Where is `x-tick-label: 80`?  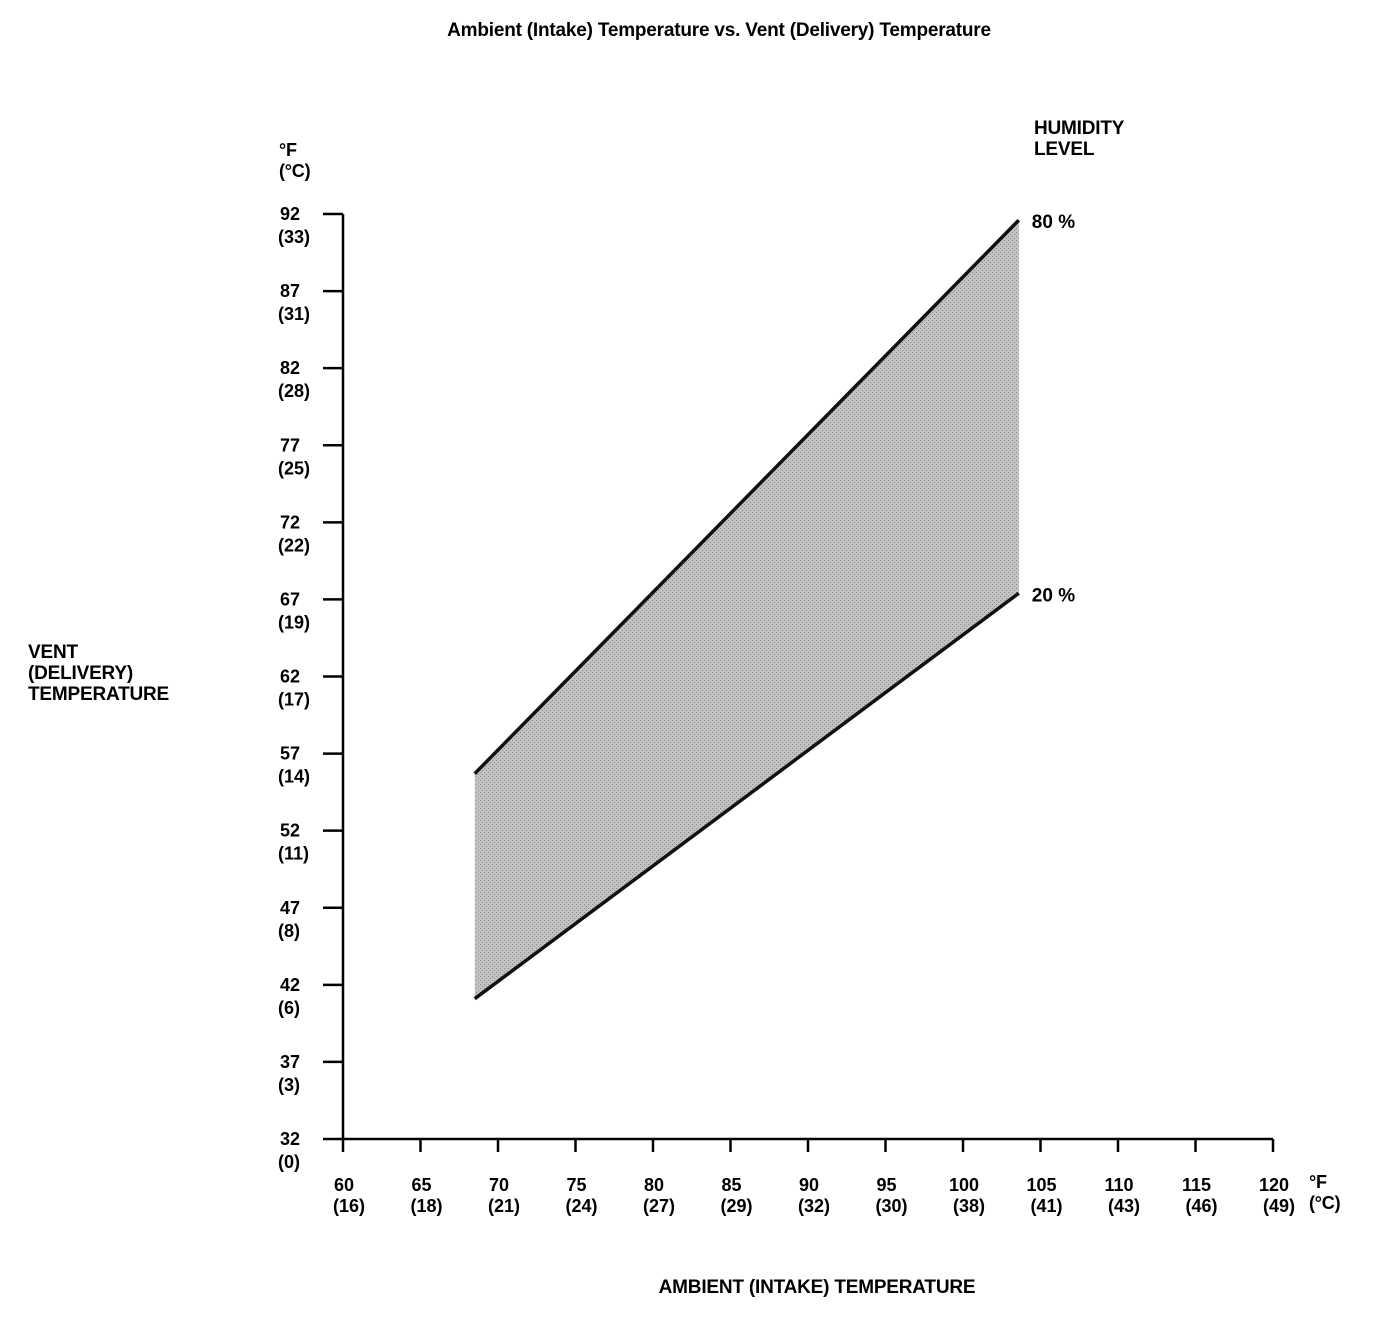 x-tick-label: 80 is located at coordinates (654, 1185).